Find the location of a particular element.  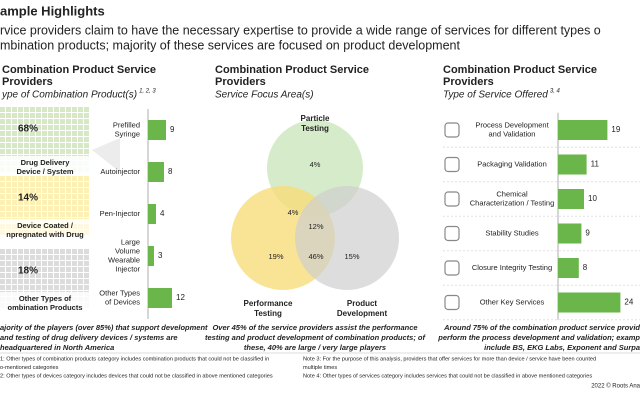

bar-value: 19 is located at coordinates (615, 129).